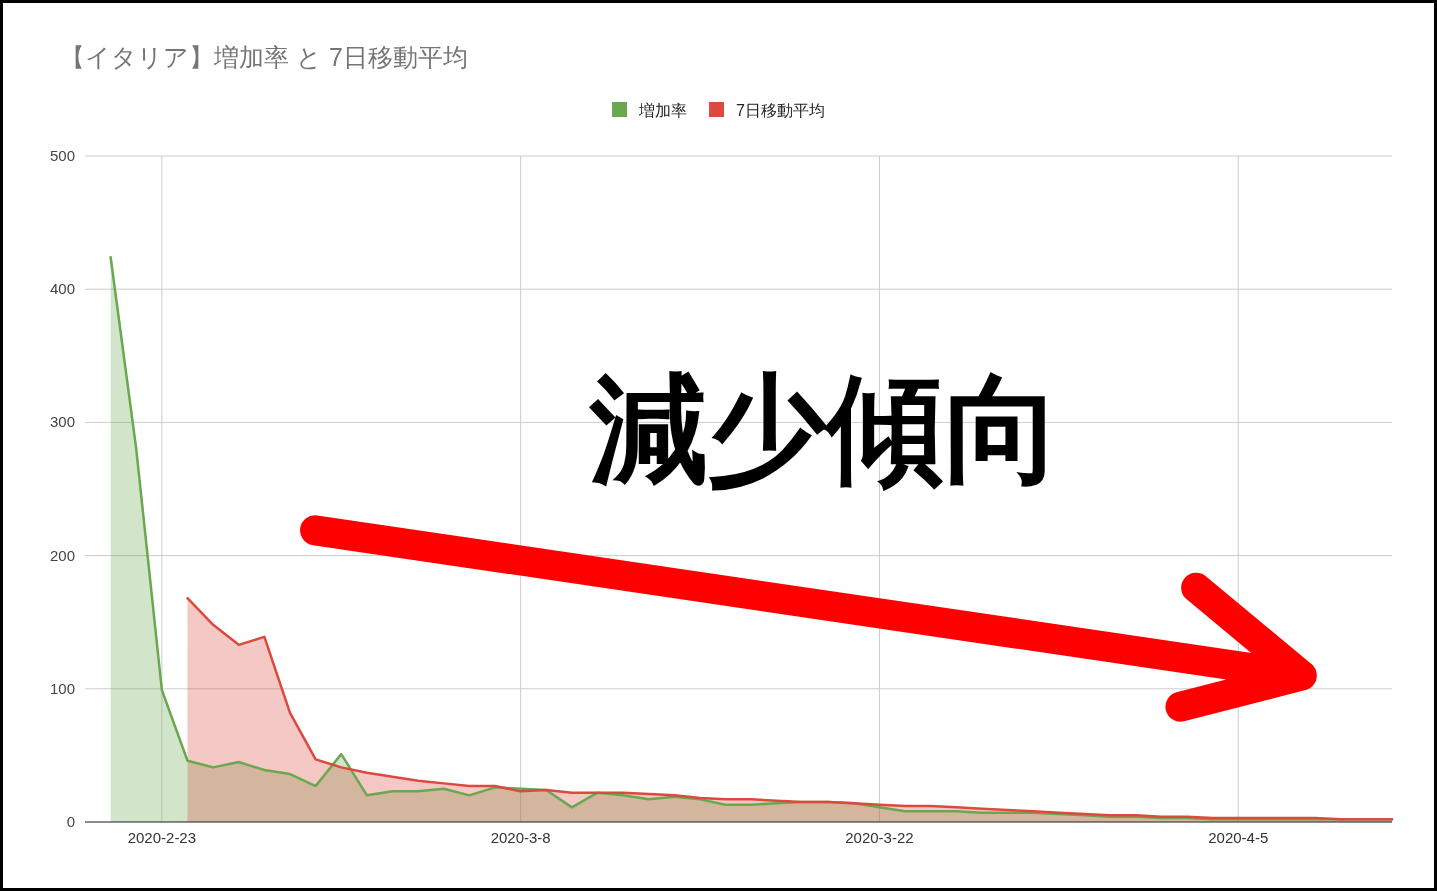 Image resolution: width=1437 pixels, height=891 pixels. Describe the element at coordinates (825, 429) in the screenshot. I see `annotation: 減少傾向` at that location.